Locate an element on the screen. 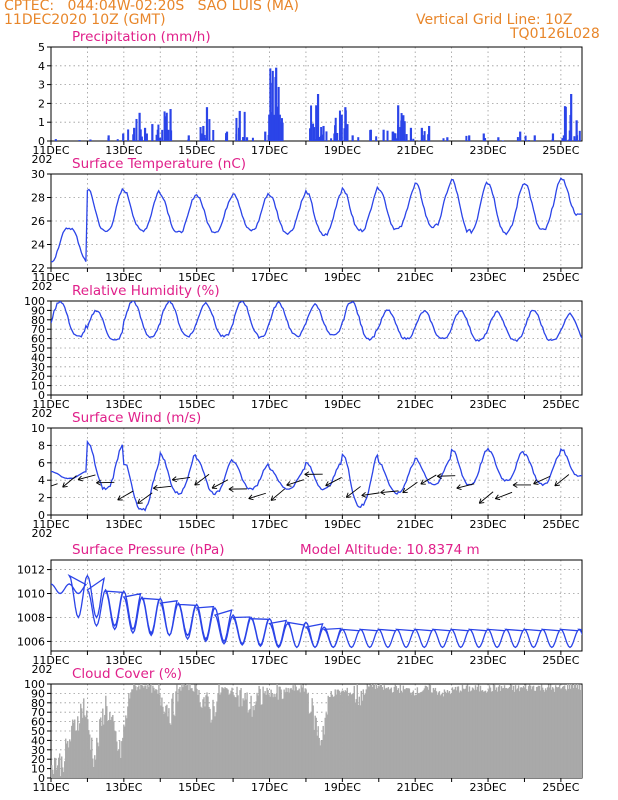 Image resolution: width=618 pixels, height=800 pixels. y-tick-label: 20 is located at coordinates (38, 376).